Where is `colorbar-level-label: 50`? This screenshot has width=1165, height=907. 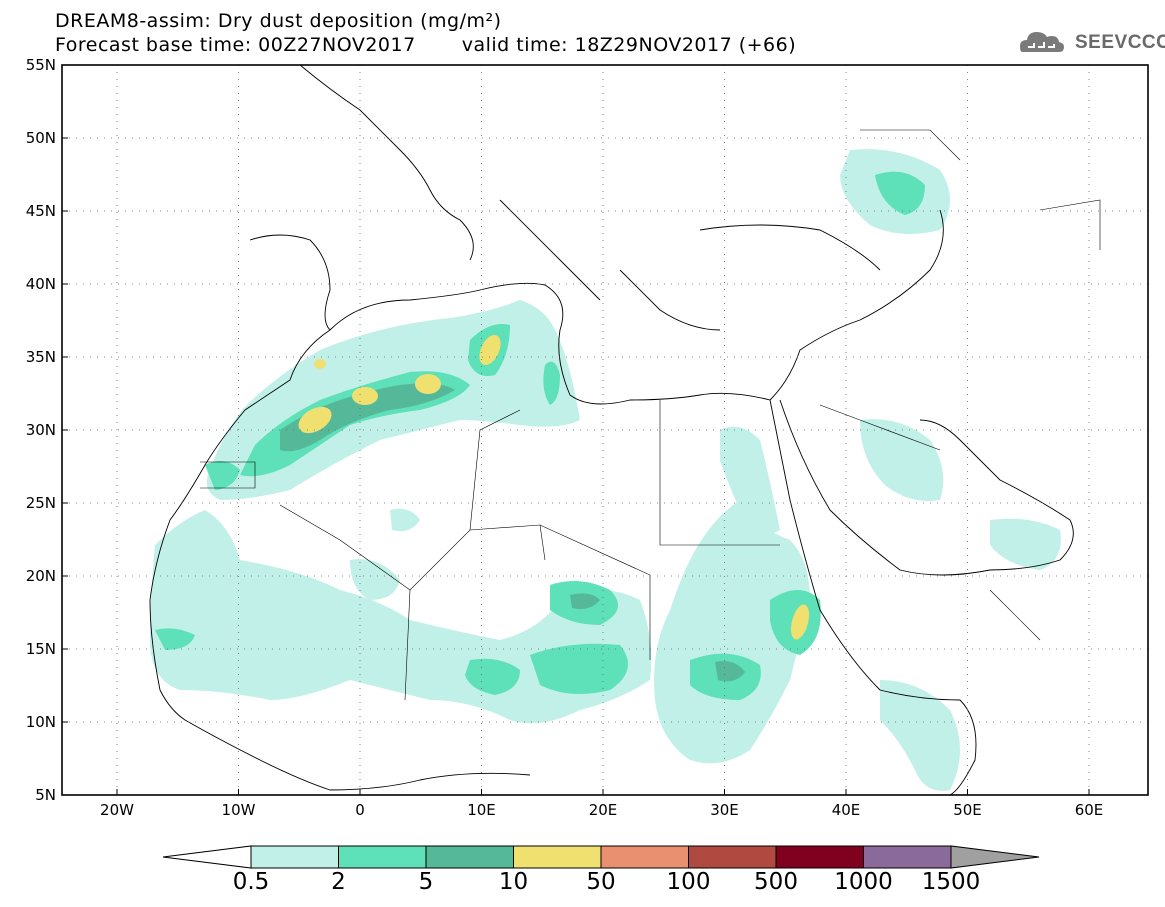 colorbar-level-label: 50 is located at coordinates (601, 882).